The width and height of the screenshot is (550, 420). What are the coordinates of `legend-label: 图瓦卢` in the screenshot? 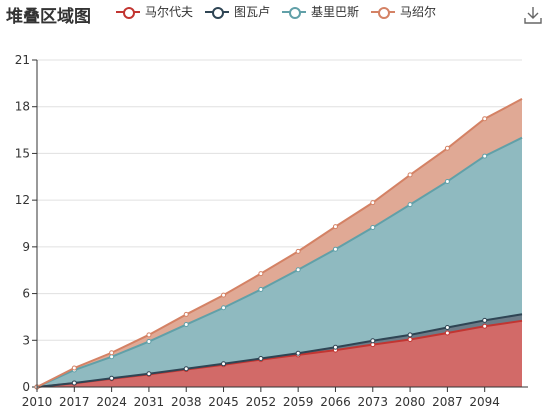 It's located at (252, 12).